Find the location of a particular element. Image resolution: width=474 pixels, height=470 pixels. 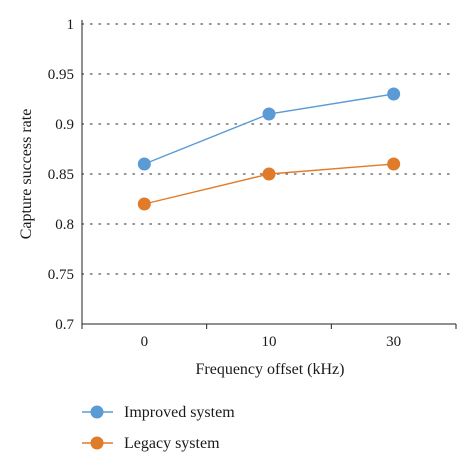

x-tick-label: 10 is located at coordinates (269, 342).